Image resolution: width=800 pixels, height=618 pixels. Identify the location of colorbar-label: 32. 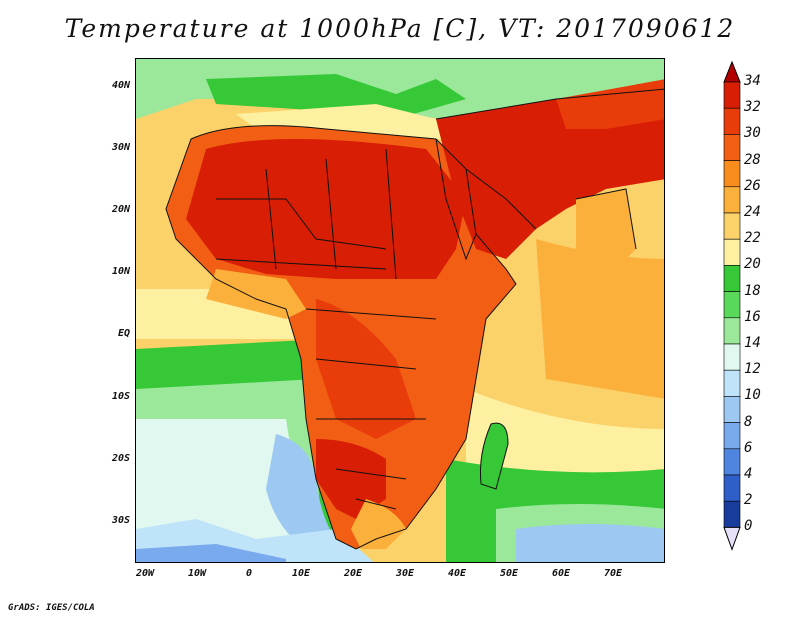
(752, 107).